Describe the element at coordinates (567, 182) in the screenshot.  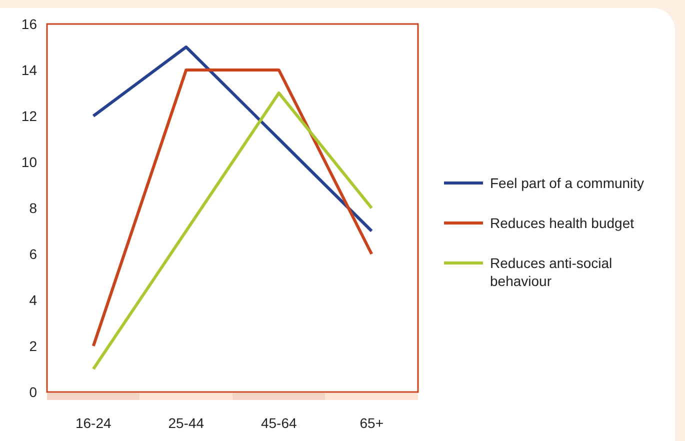
I see `legend-label: Feel part of a community` at that location.